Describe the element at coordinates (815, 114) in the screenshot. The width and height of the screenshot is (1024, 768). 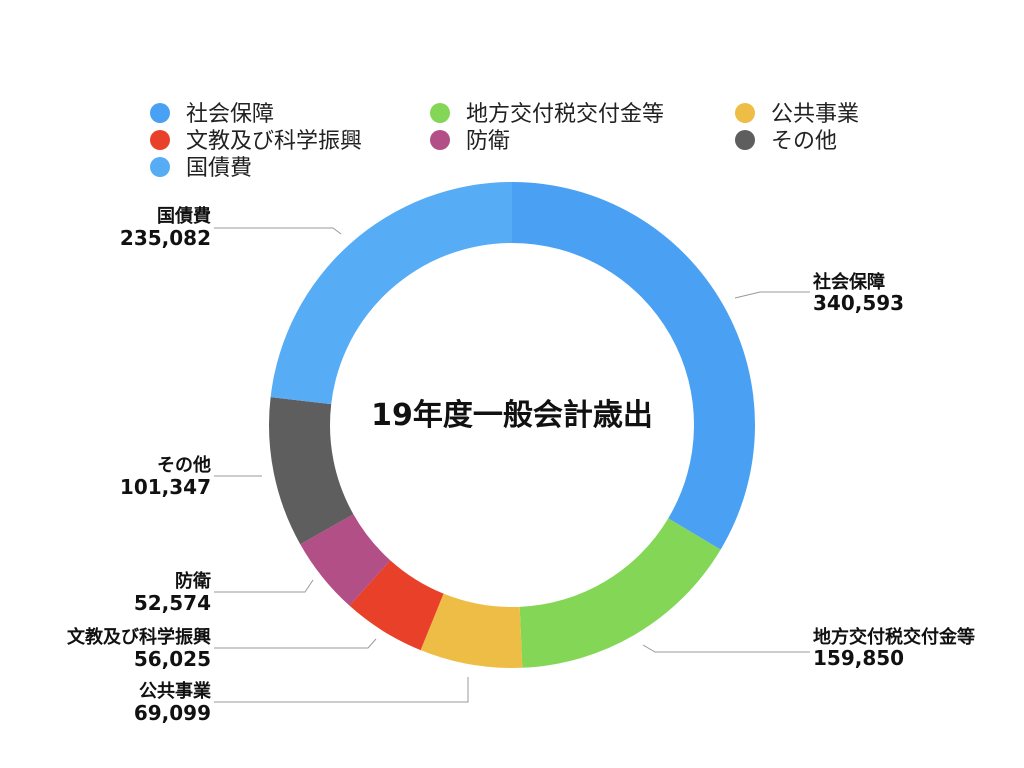
I see `legend-label-slice-3: 公共事業` at that location.